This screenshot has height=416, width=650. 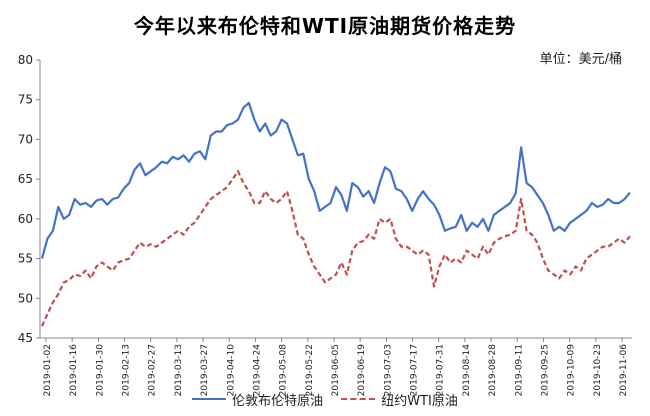 What do you see at coordinates (572, 370) in the screenshot?
I see `x-tick-label: 2019-10-09` at bounding box center [572, 370].